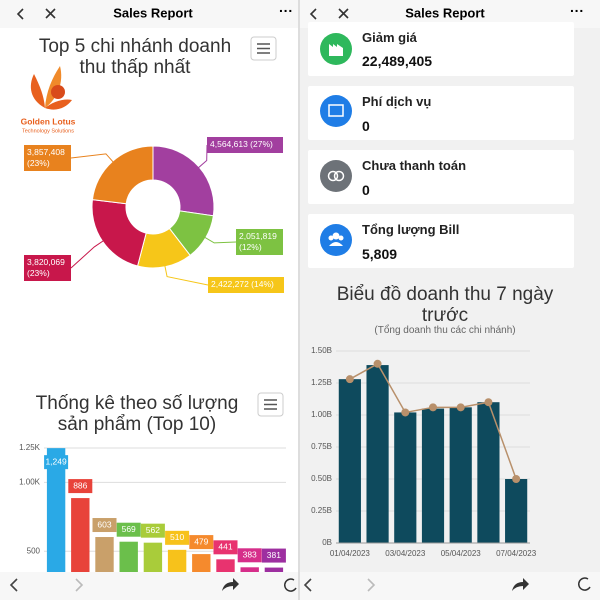 This screenshot has height=600, width=600. What do you see at coordinates (137, 414) in the screenshot?
I see `chart-title: Thống kê theo số lượng sản phẩm (Top 10)` at bounding box center [137, 414].